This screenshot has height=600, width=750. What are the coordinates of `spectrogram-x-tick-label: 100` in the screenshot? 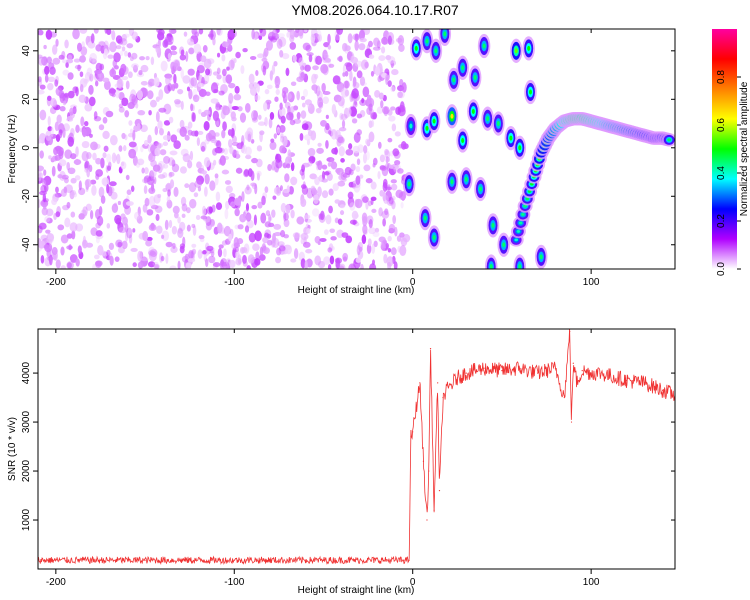 It's located at (591, 282).